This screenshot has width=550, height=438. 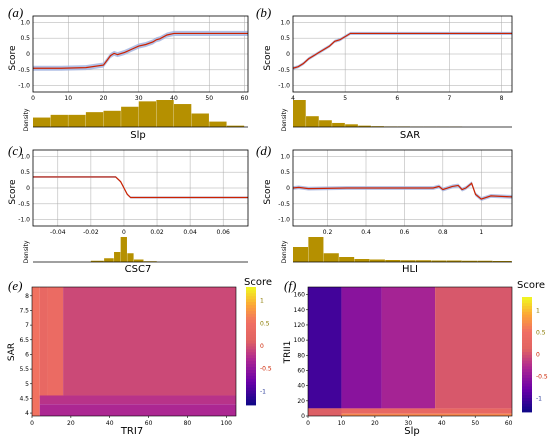 I want to click on panel-a-xtick-label: 50, so click(x=209, y=98).